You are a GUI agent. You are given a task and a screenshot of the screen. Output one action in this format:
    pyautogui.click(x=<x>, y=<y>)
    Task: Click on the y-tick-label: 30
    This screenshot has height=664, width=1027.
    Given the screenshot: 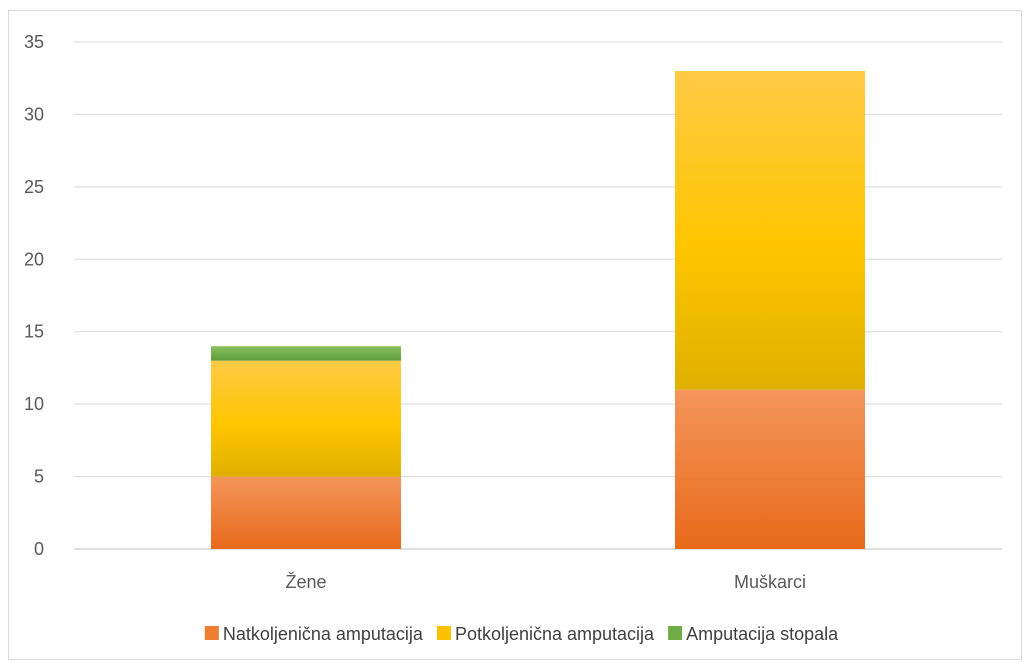 What is the action you would take?
    pyautogui.click(x=34, y=114)
    